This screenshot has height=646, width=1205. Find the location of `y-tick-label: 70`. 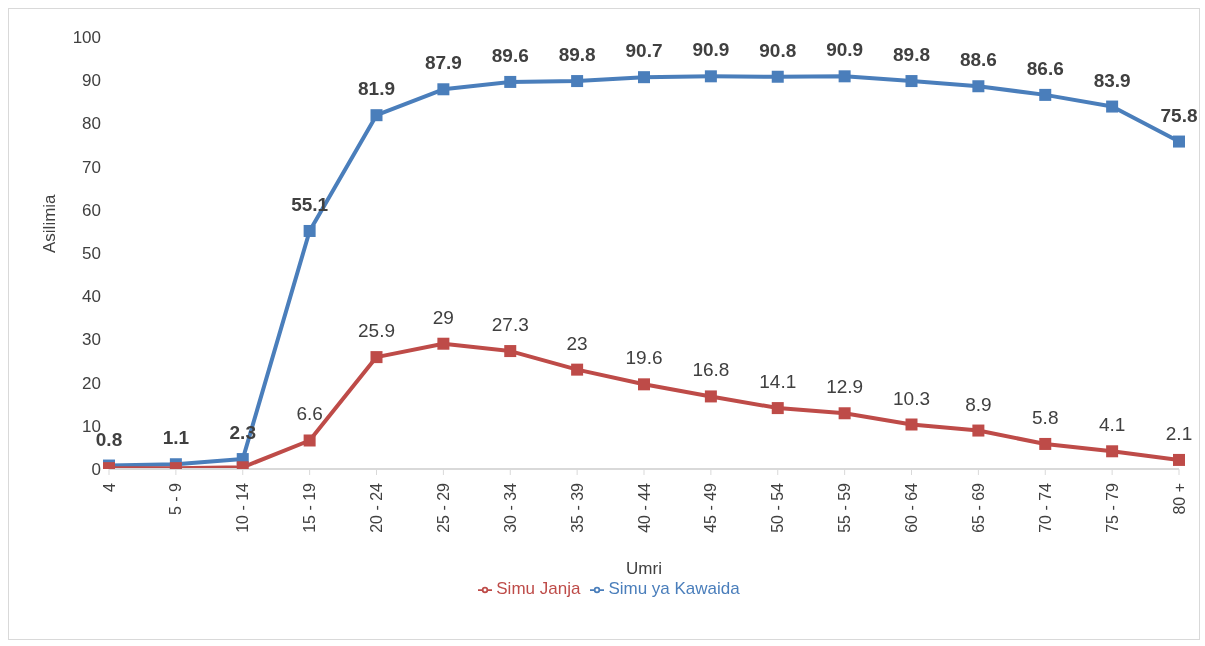

y-tick-label: 70 is located at coordinates (91, 167).